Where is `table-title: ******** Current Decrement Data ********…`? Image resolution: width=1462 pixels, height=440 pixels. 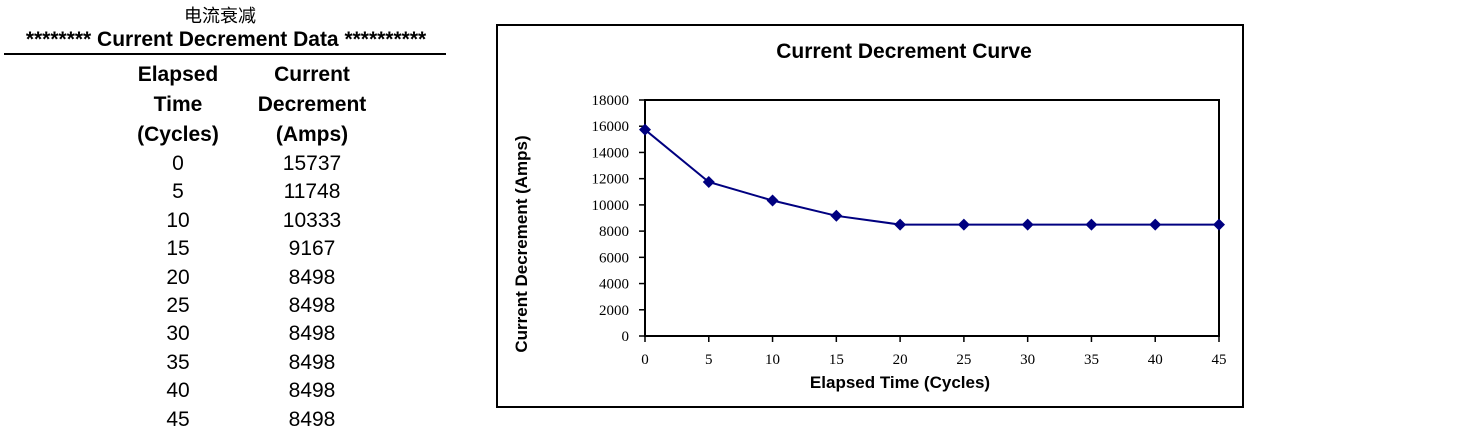 table-title: ******** Current Decrement Data ********… is located at coordinates (226, 39).